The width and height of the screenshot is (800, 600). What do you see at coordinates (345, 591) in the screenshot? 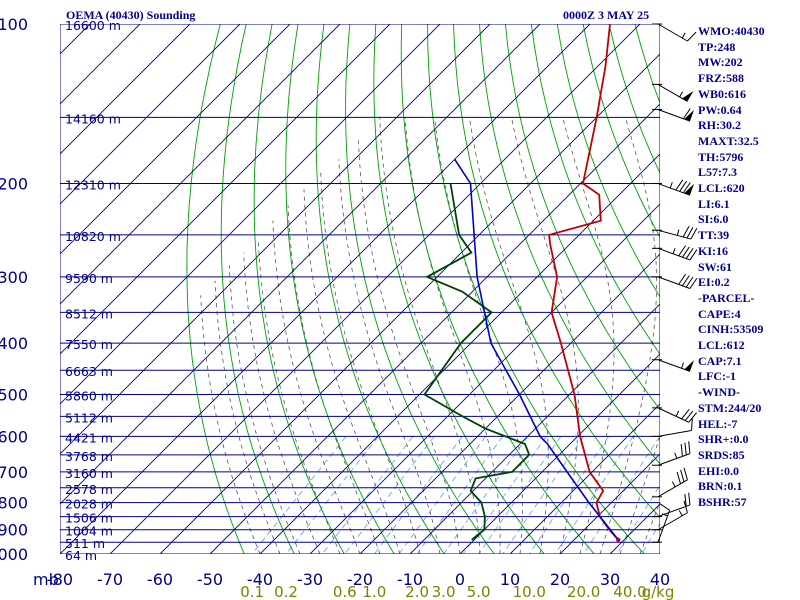
I see `mixing-ratio-label: 0.6` at bounding box center [345, 591].